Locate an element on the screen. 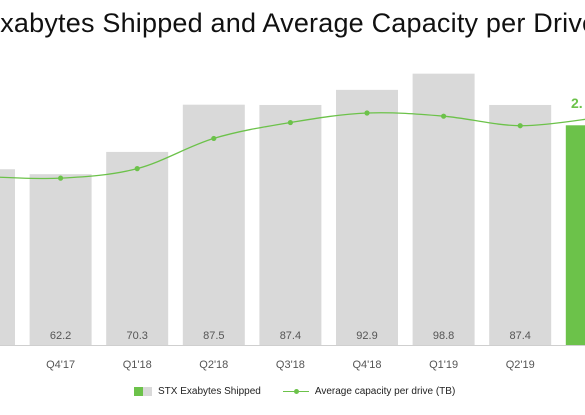 Image resolution: width=585 pixels, height=415 pixels. legend-bars-label: STX Exabytes Shipped is located at coordinates (209, 391).